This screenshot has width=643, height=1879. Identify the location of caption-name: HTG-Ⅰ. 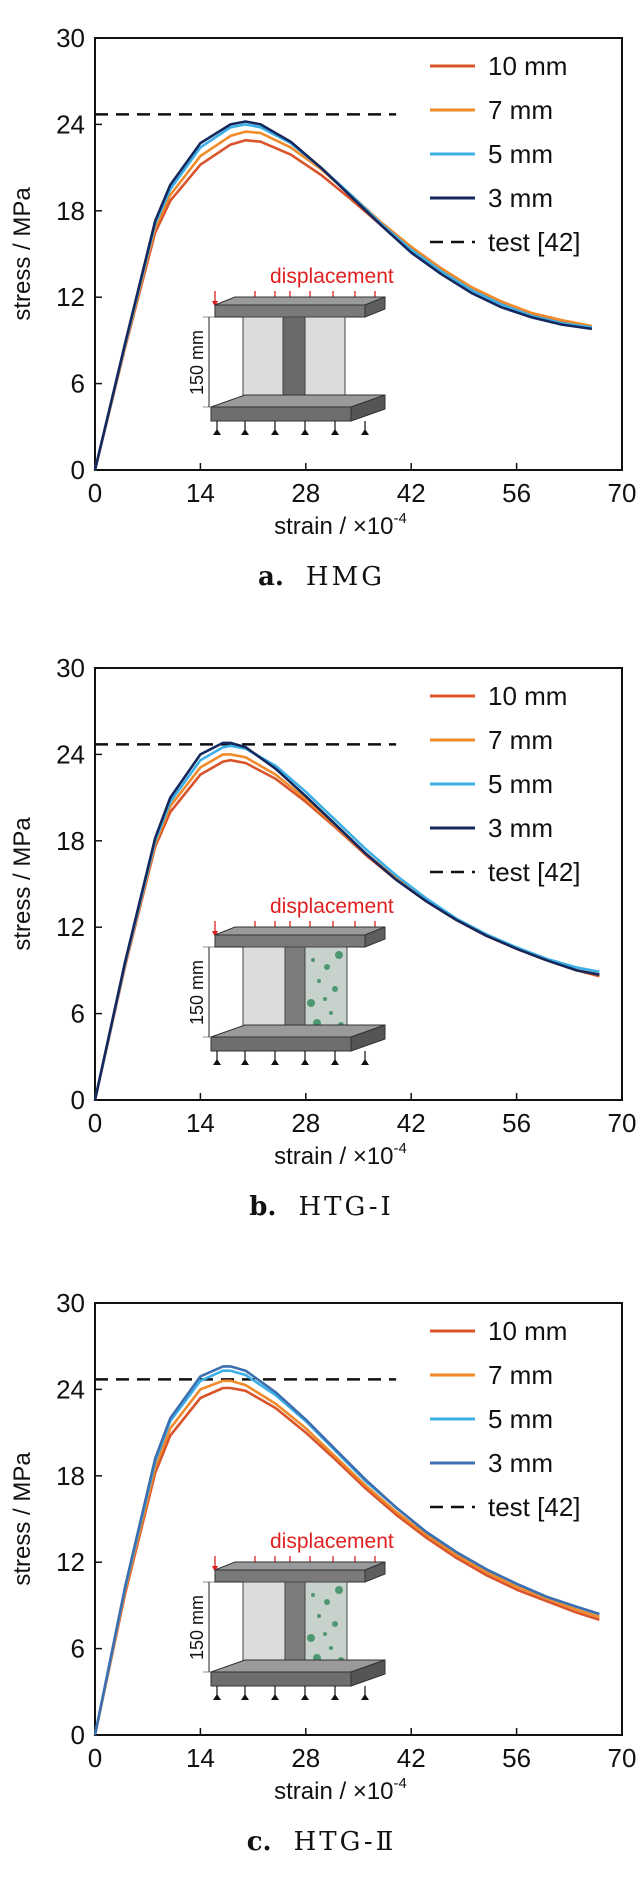
(346, 1207).